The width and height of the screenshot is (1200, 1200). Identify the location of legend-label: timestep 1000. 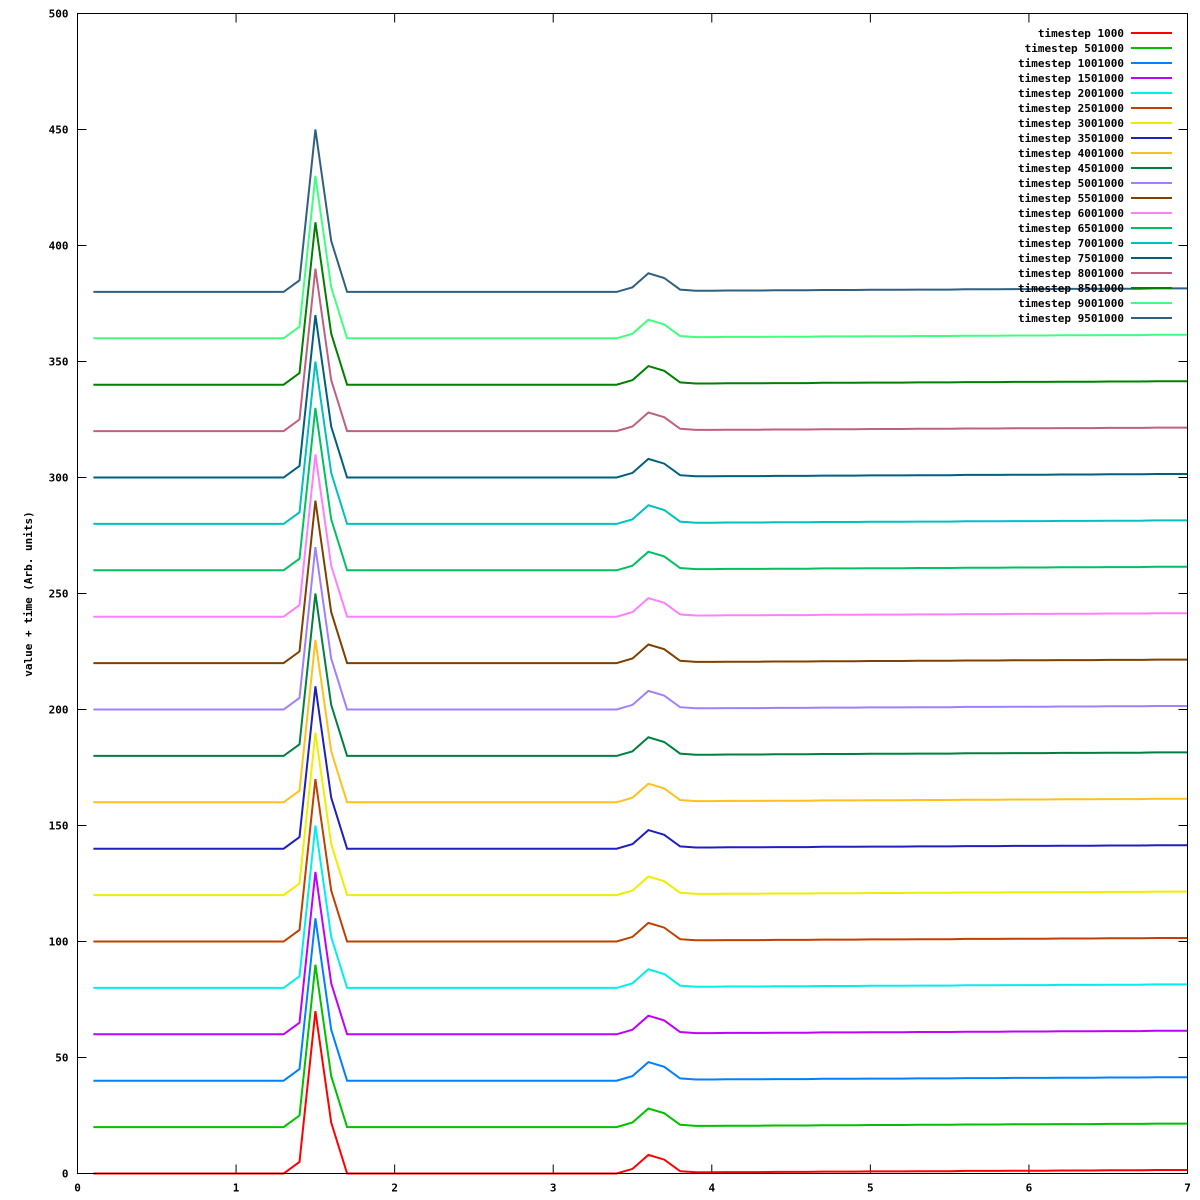
(1081, 33).